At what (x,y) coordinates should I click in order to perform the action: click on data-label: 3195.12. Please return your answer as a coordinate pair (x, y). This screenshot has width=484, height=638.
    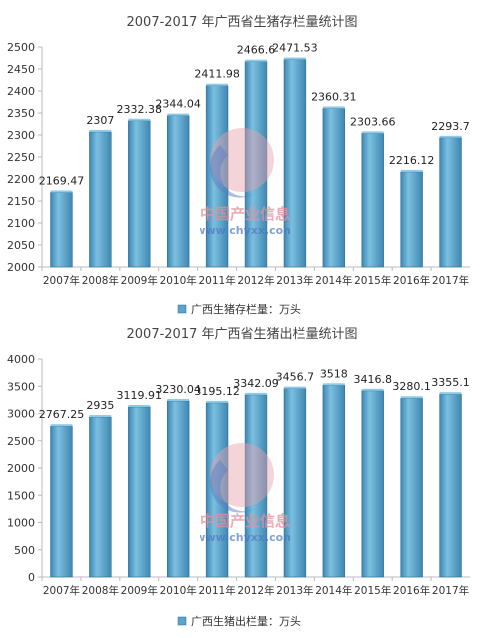
    Looking at the image, I should click on (217, 391).